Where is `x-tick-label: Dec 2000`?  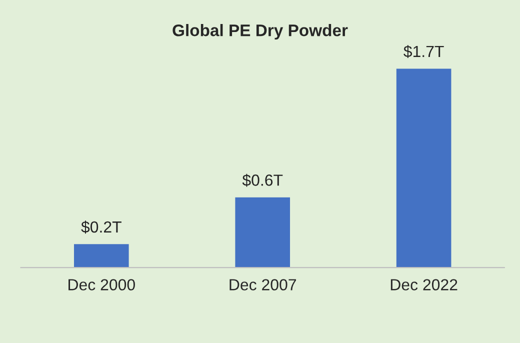
x-tick-label: Dec 2000 is located at coordinates (101, 284).